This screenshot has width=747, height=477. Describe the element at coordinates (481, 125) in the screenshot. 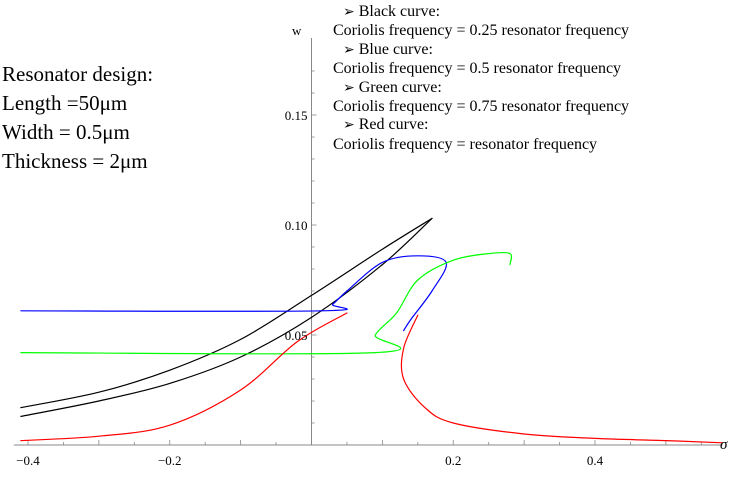

I see `legend-red-heading: ➢ Red curve:` at that location.